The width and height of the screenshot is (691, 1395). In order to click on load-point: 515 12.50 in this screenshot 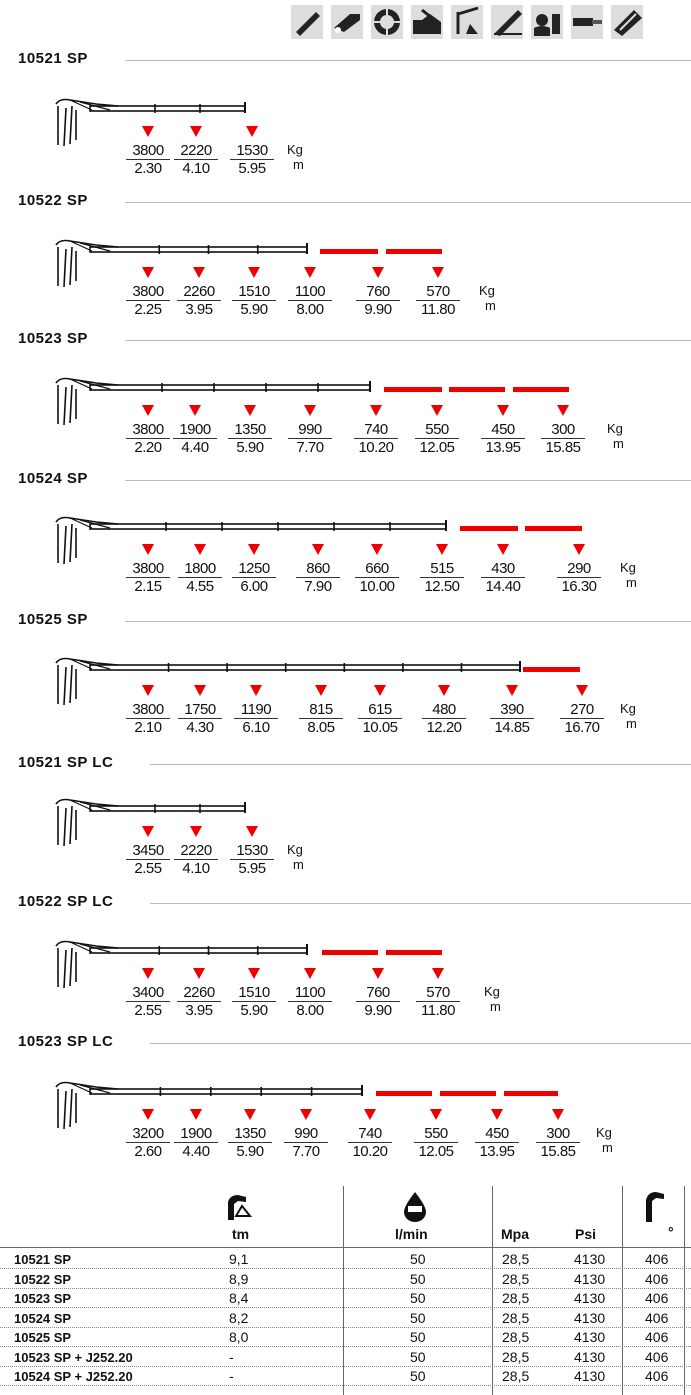, I will do `click(442, 569)`.